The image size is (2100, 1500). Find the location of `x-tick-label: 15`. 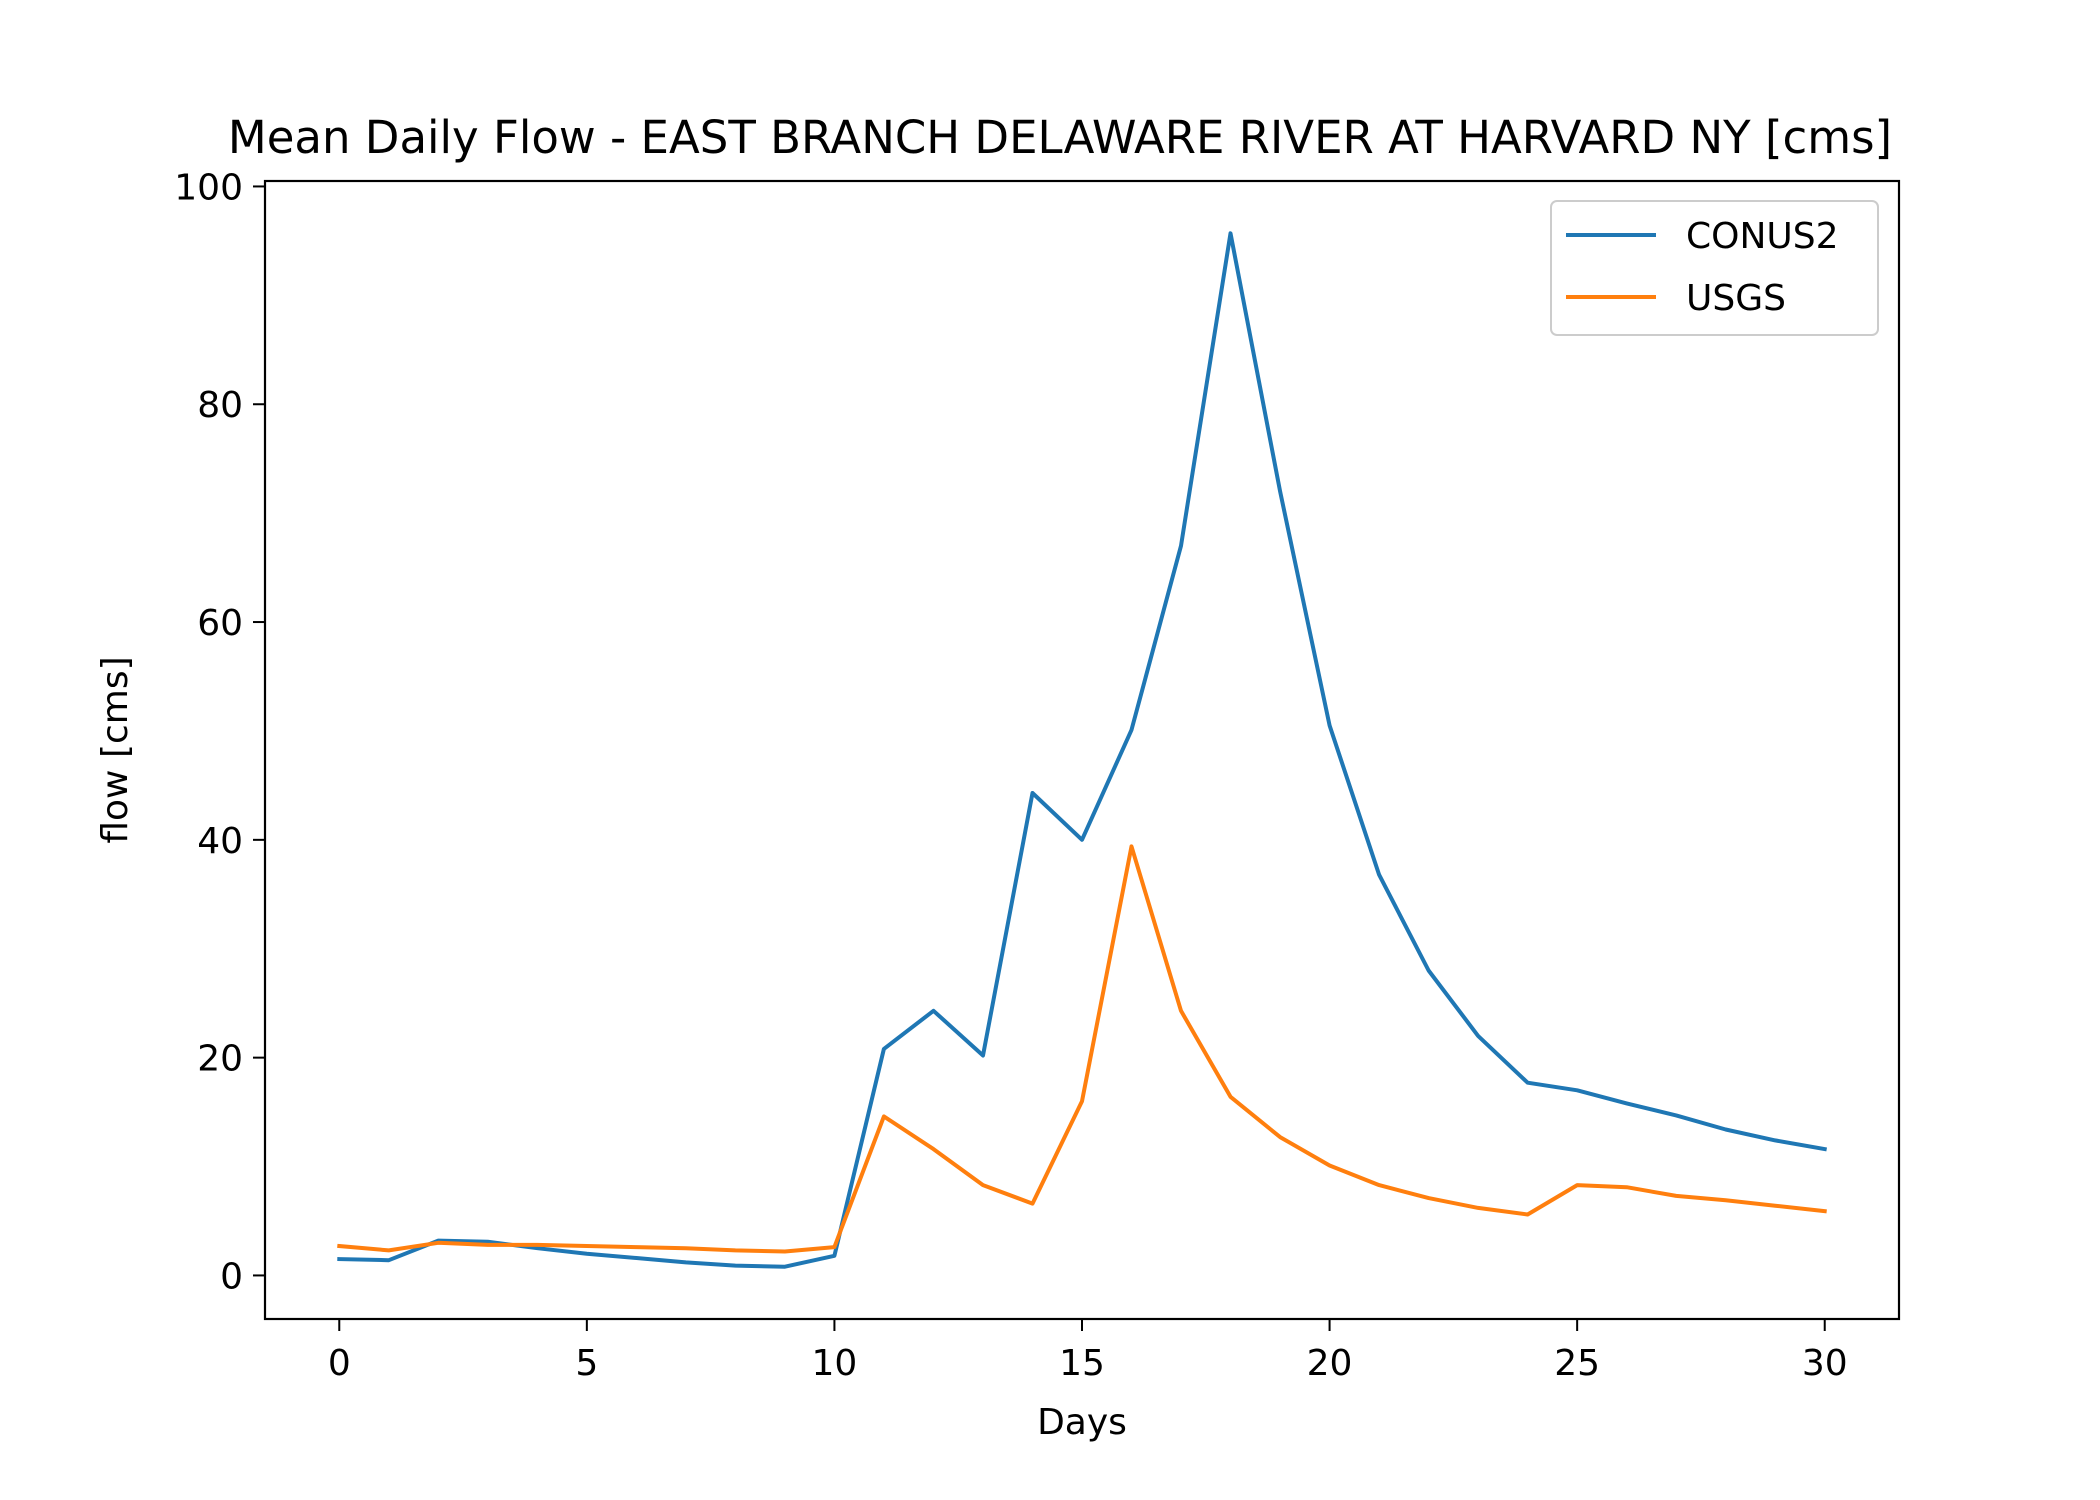

x-tick-label: 15 is located at coordinates (1082, 1363).